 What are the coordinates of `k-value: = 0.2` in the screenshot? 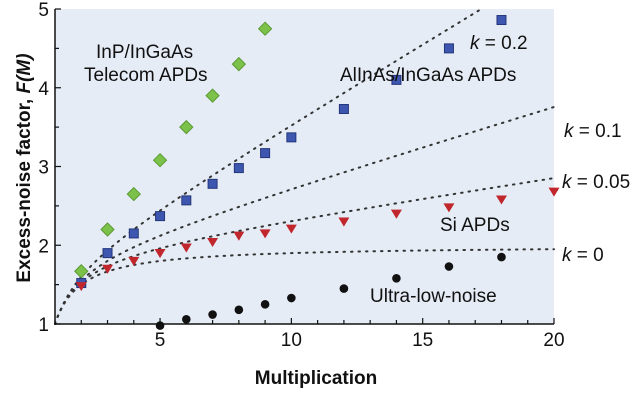 It's located at (504, 43).